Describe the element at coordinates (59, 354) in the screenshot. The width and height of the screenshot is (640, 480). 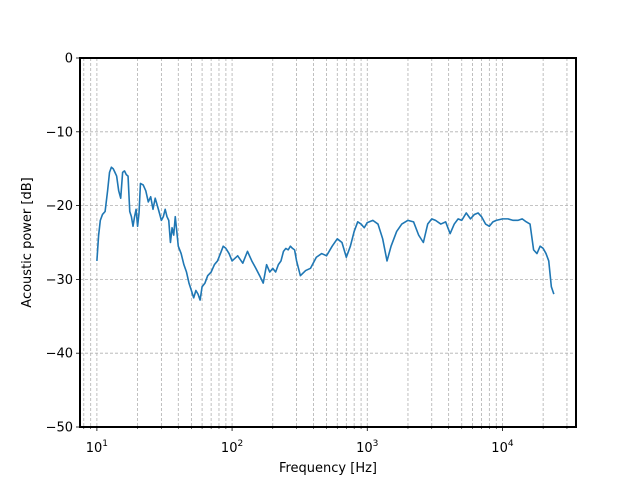
I see `y-tick-label: −40` at that location.